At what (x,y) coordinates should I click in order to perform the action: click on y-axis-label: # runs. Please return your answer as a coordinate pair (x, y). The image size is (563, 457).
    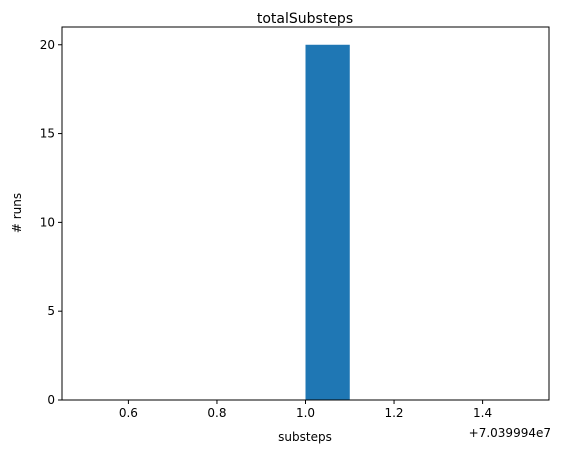
    Looking at the image, I should click on (17, 213).